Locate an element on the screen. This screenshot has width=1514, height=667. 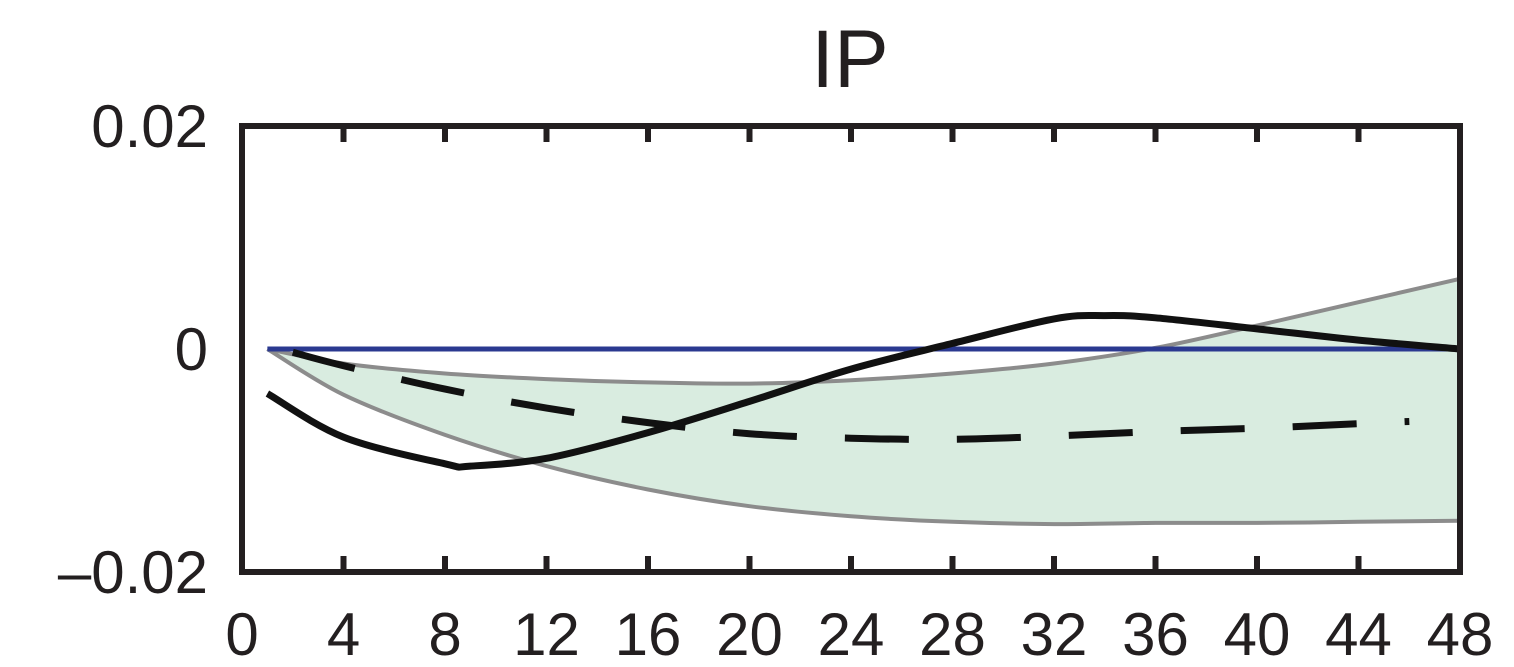
x-tick-label: 16 is located at coordinates (648, 634).